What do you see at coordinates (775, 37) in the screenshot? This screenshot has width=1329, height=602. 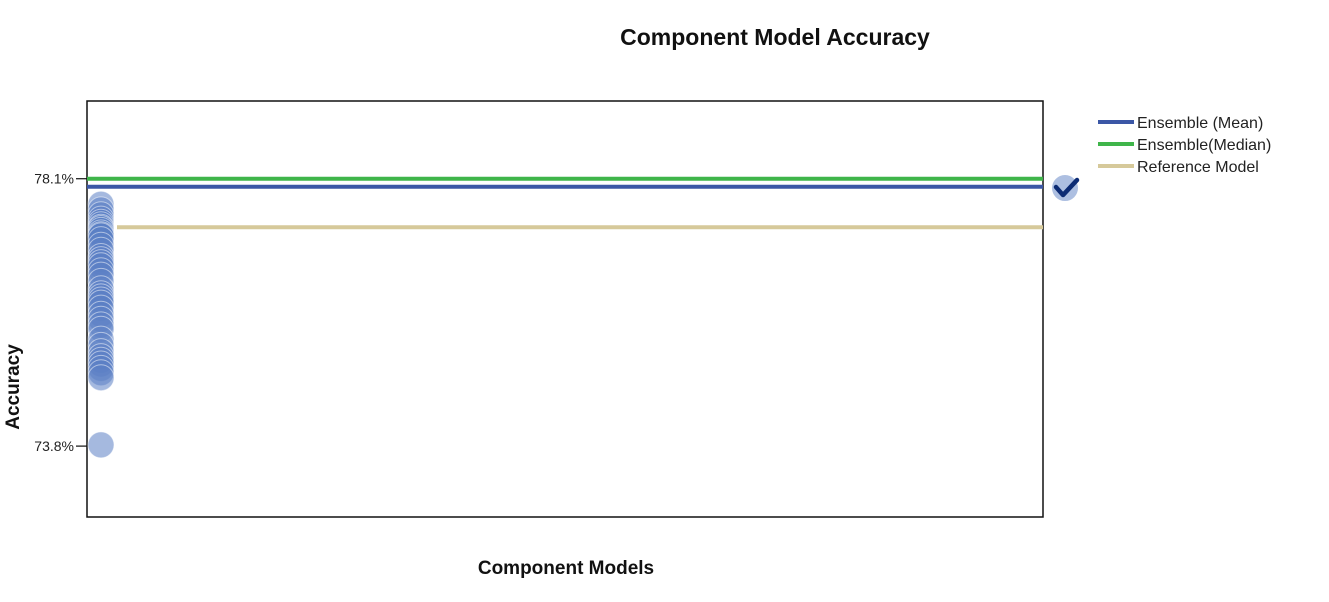 I see `chart-title: Component Model Accuracy` at bounding box center [775, 37].